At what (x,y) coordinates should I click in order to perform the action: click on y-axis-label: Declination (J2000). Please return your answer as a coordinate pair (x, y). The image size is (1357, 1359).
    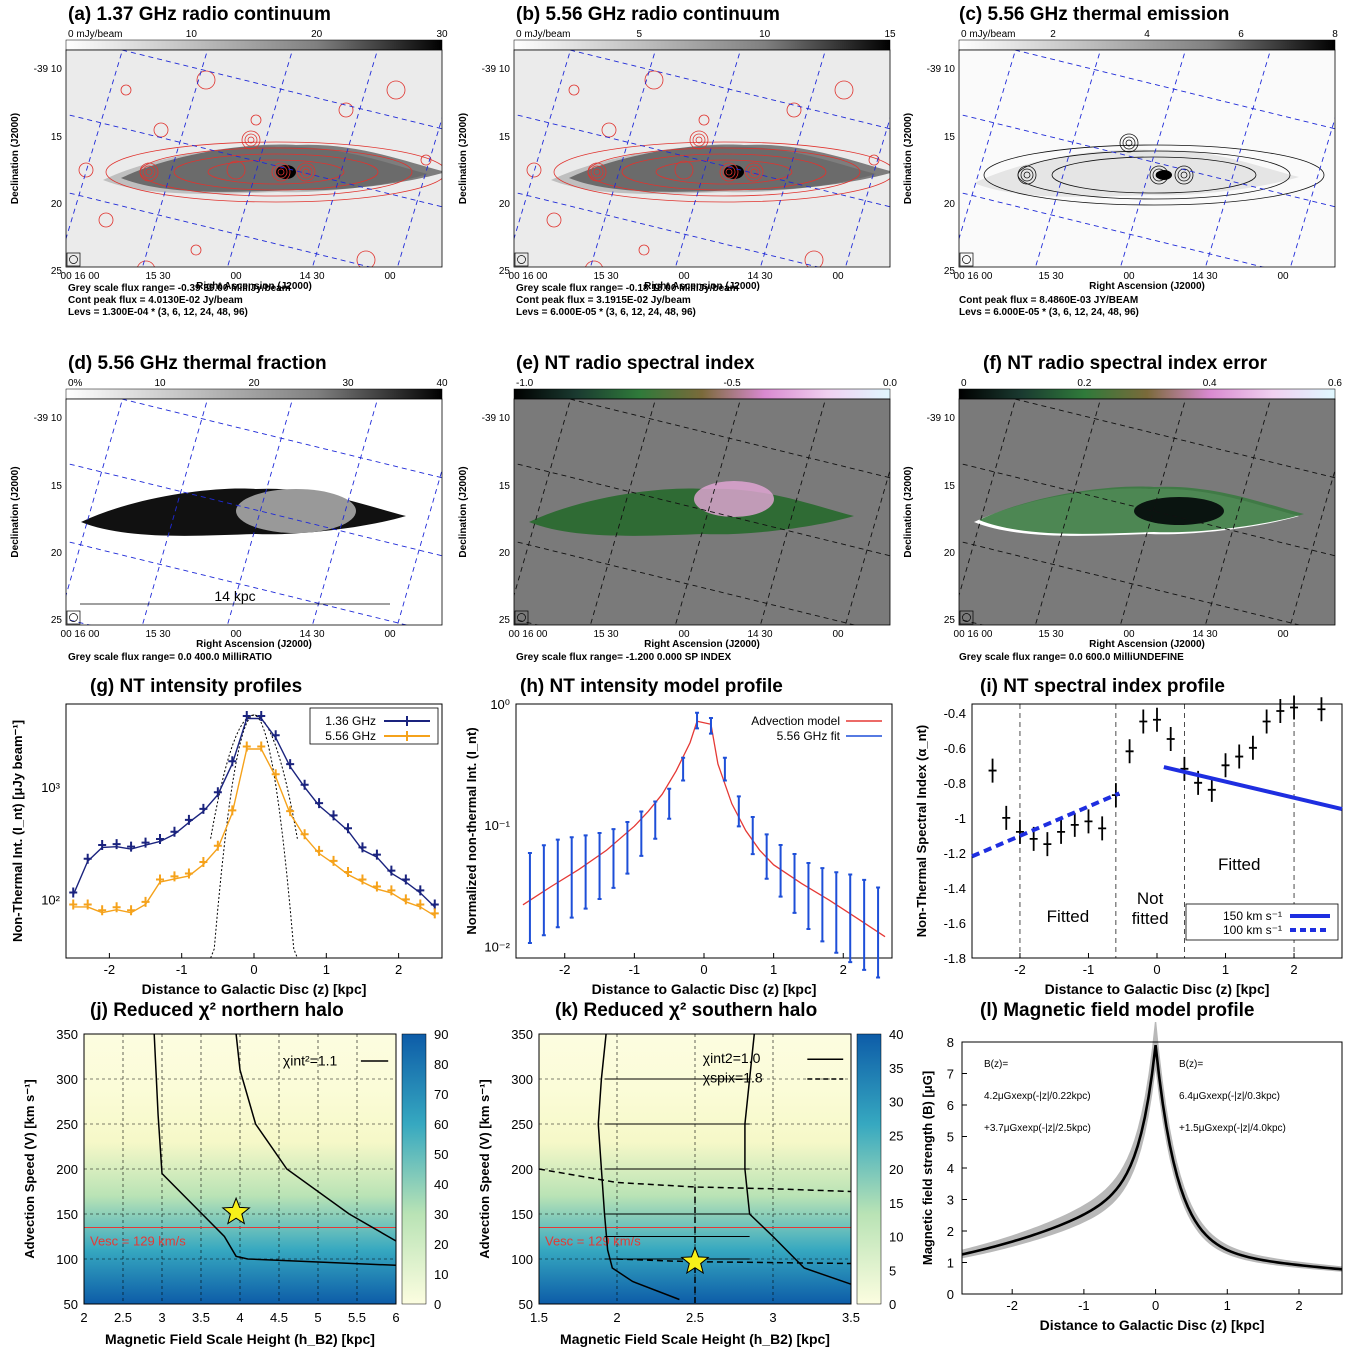
    Looking at the image, I should click on (15, 511).